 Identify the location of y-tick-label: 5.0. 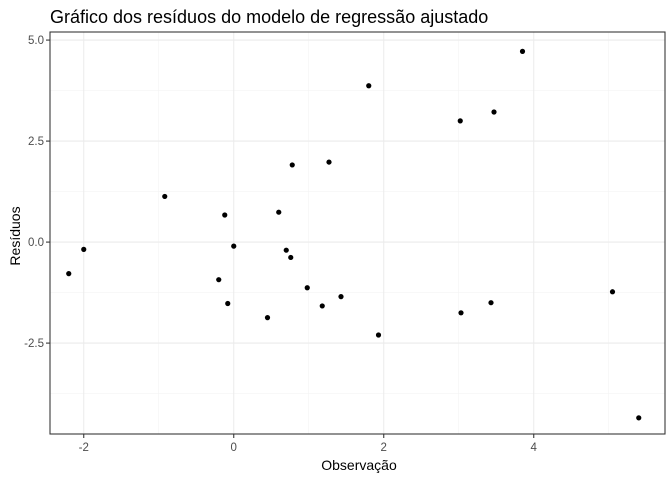
(36, 41).